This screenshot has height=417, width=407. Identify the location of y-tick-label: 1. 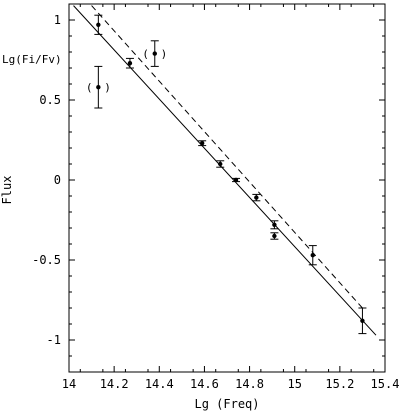
(57, 20).